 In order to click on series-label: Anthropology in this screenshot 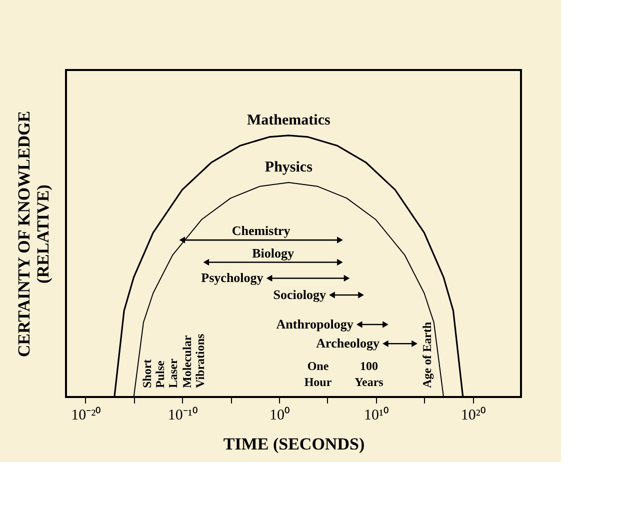, I will do `click(315, 324)`.